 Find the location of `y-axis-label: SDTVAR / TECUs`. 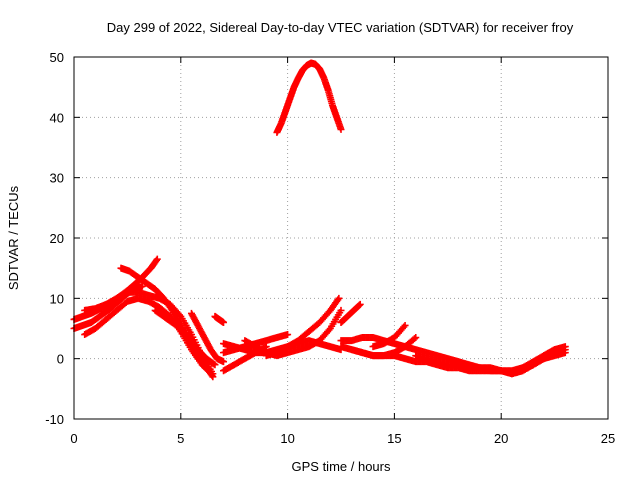

y-axis-label: SDTVAR / TECUs is located at coordinates (13, 237).